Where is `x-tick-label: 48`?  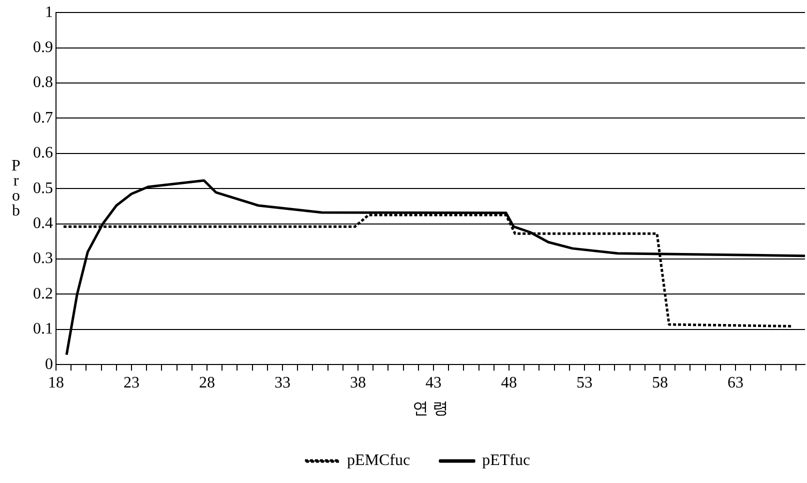
x-tick-label: 48 is located at coordinates (509, 383).